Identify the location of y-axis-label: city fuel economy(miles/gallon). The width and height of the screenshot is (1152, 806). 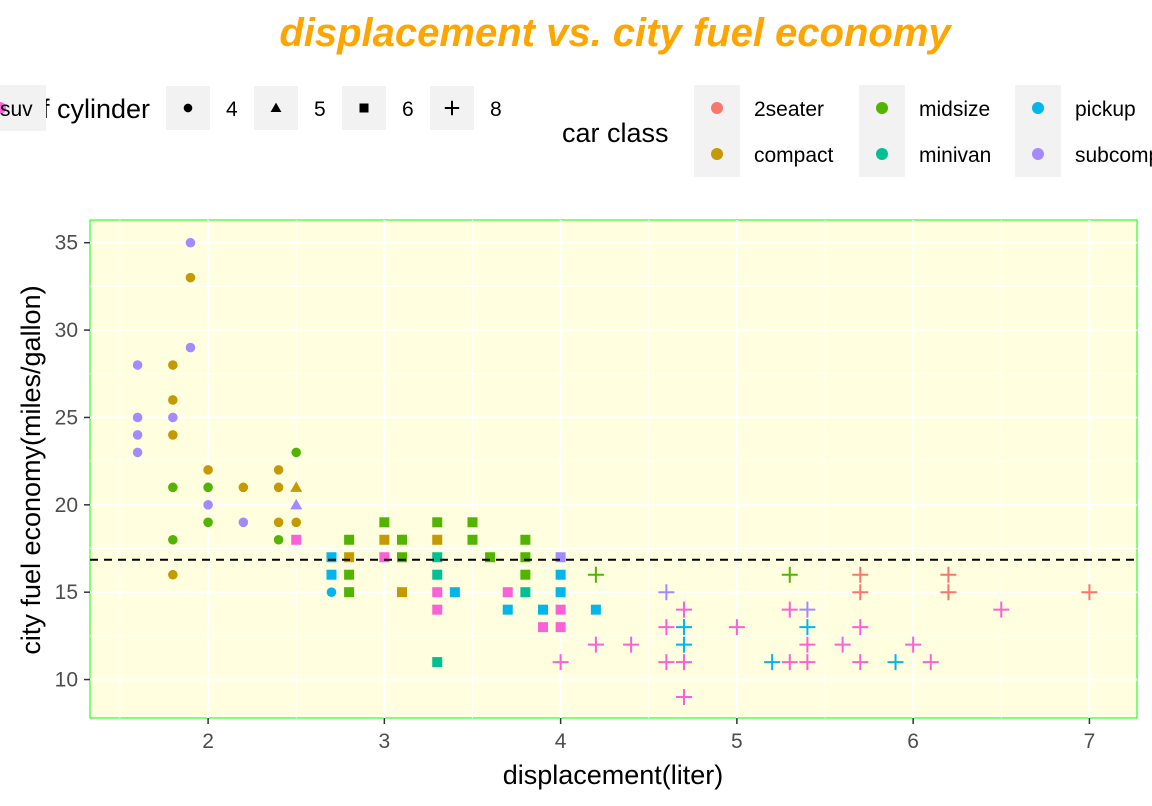
(31, 469).